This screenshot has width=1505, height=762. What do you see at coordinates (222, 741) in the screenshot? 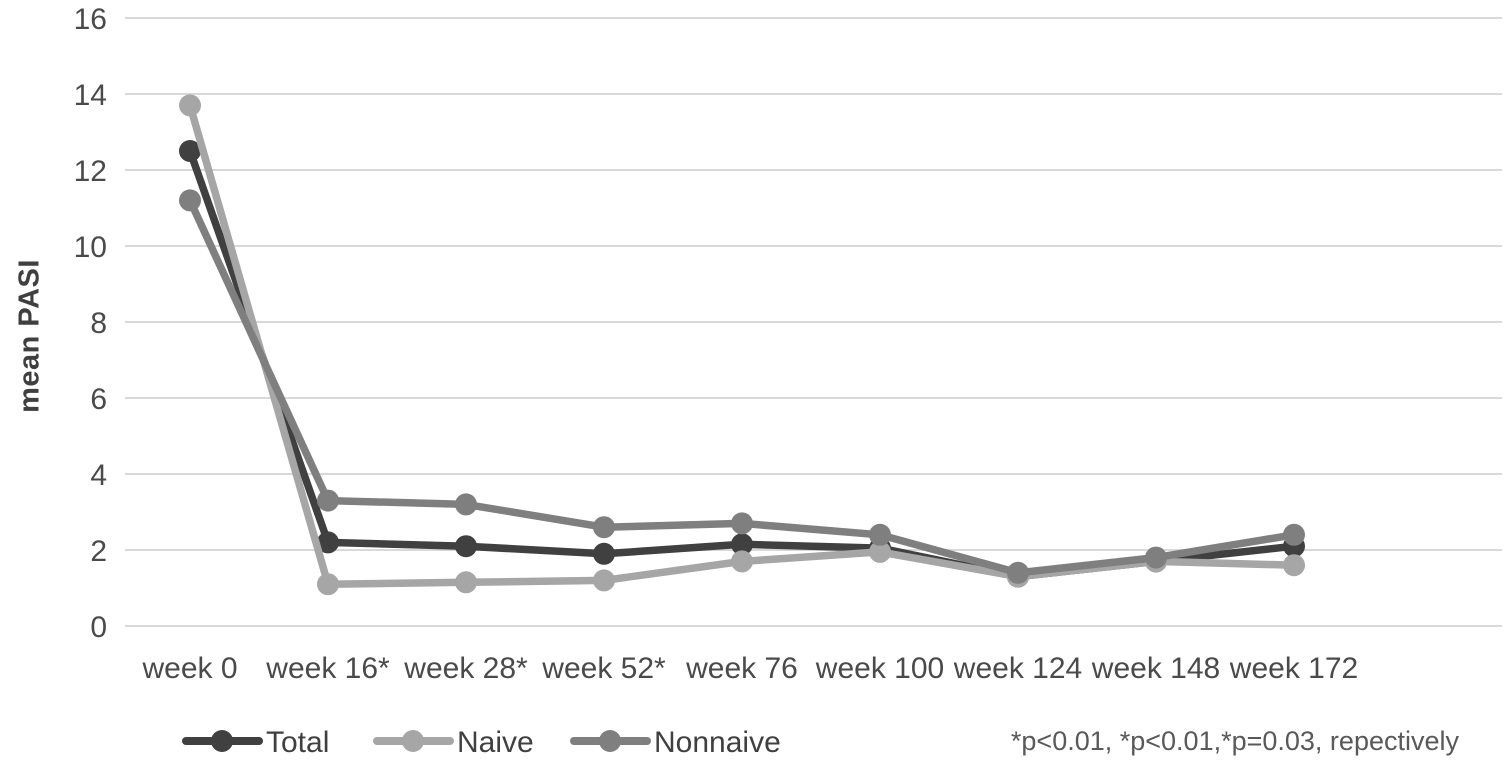
I see `legend-marker-dot-total` at bounding box center [222, 741].